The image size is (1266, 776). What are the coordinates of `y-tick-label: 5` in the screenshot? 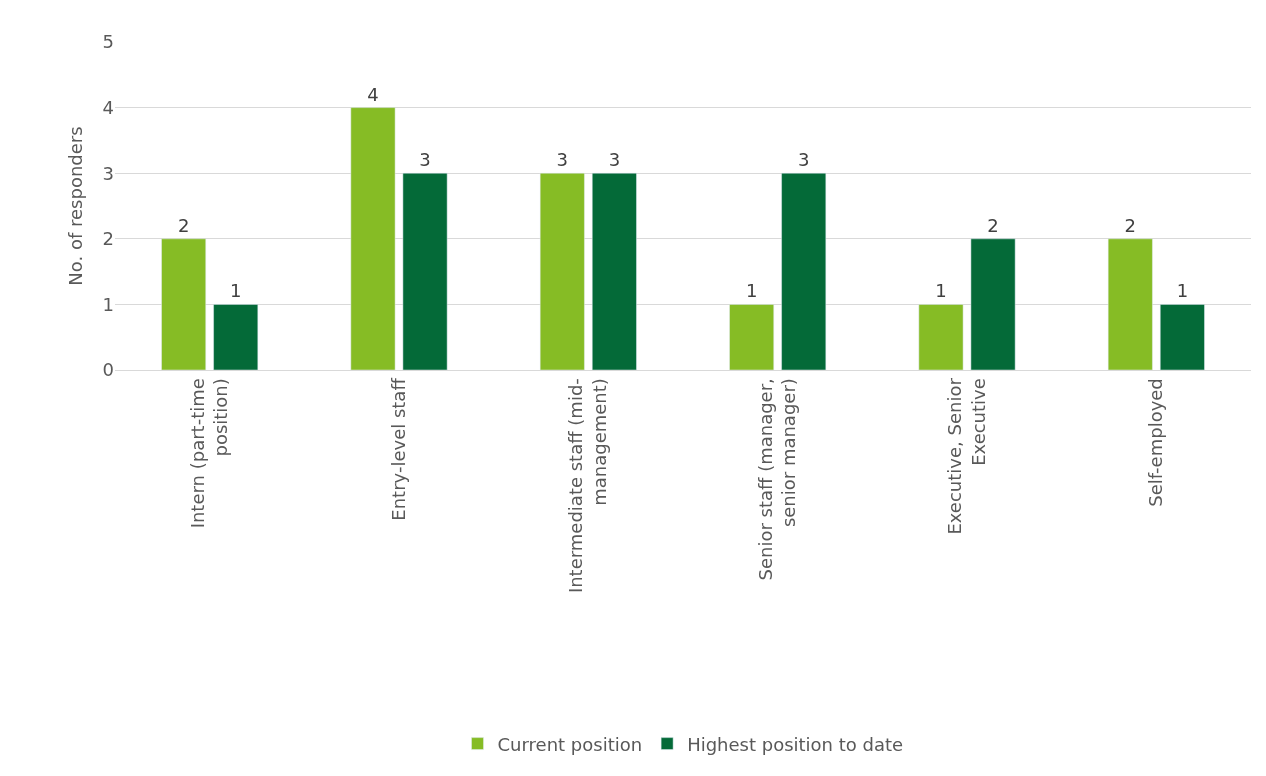 It's located at (108, 42).